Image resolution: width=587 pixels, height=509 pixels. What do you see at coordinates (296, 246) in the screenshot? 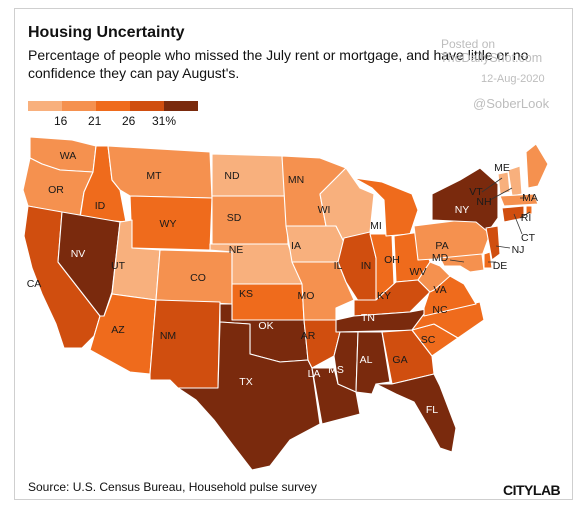
I see `state-label-ia: IA` at bounding box center [296, 246].